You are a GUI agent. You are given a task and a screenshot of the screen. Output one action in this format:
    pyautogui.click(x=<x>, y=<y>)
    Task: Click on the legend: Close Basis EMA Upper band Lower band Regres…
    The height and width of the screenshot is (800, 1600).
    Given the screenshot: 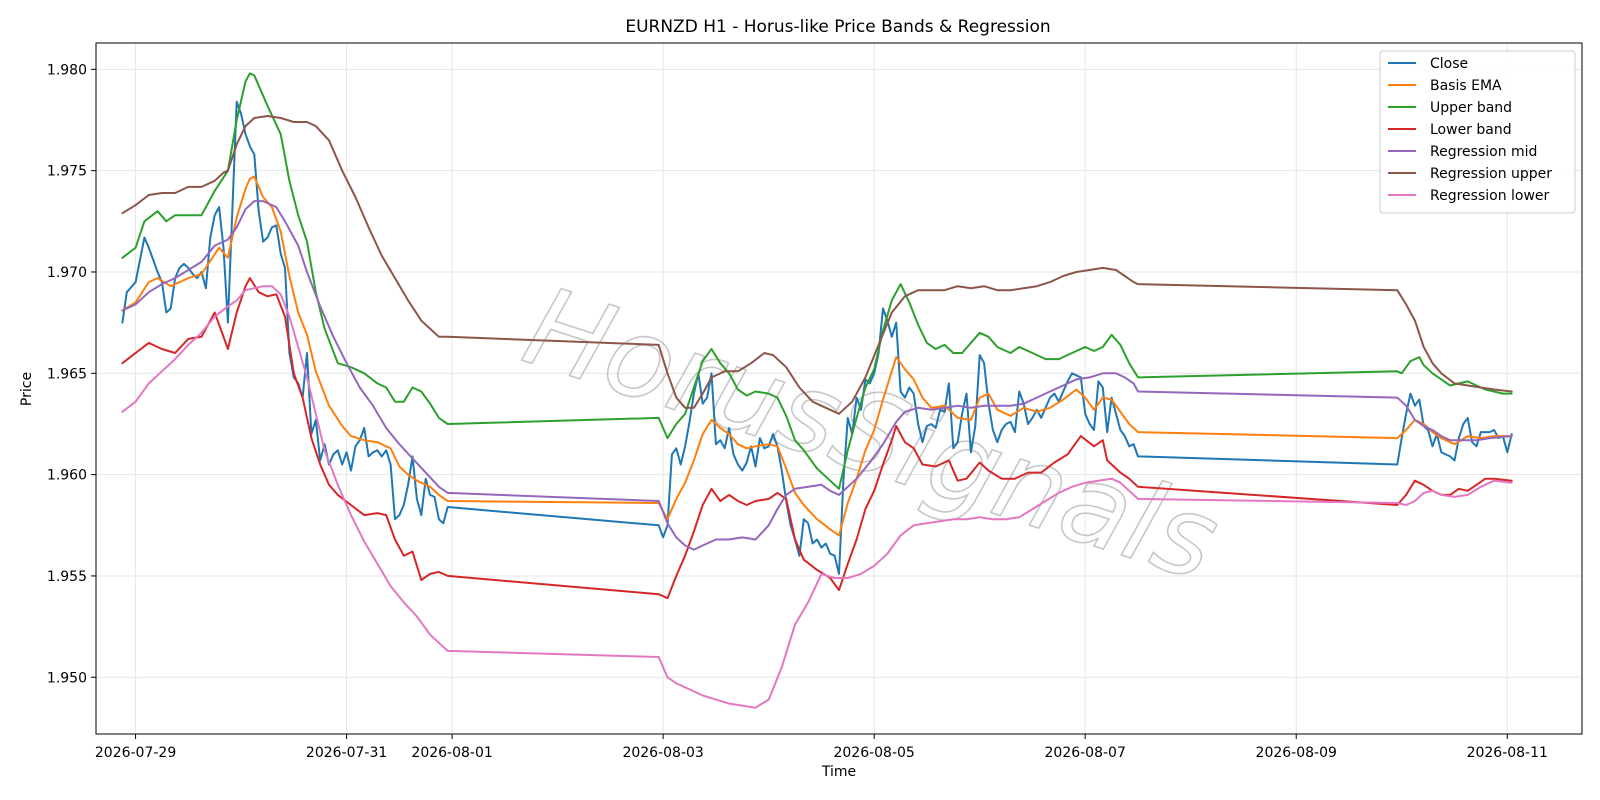 What is the action you would take?
    pyautogui.click(x=1477, y=132)
    